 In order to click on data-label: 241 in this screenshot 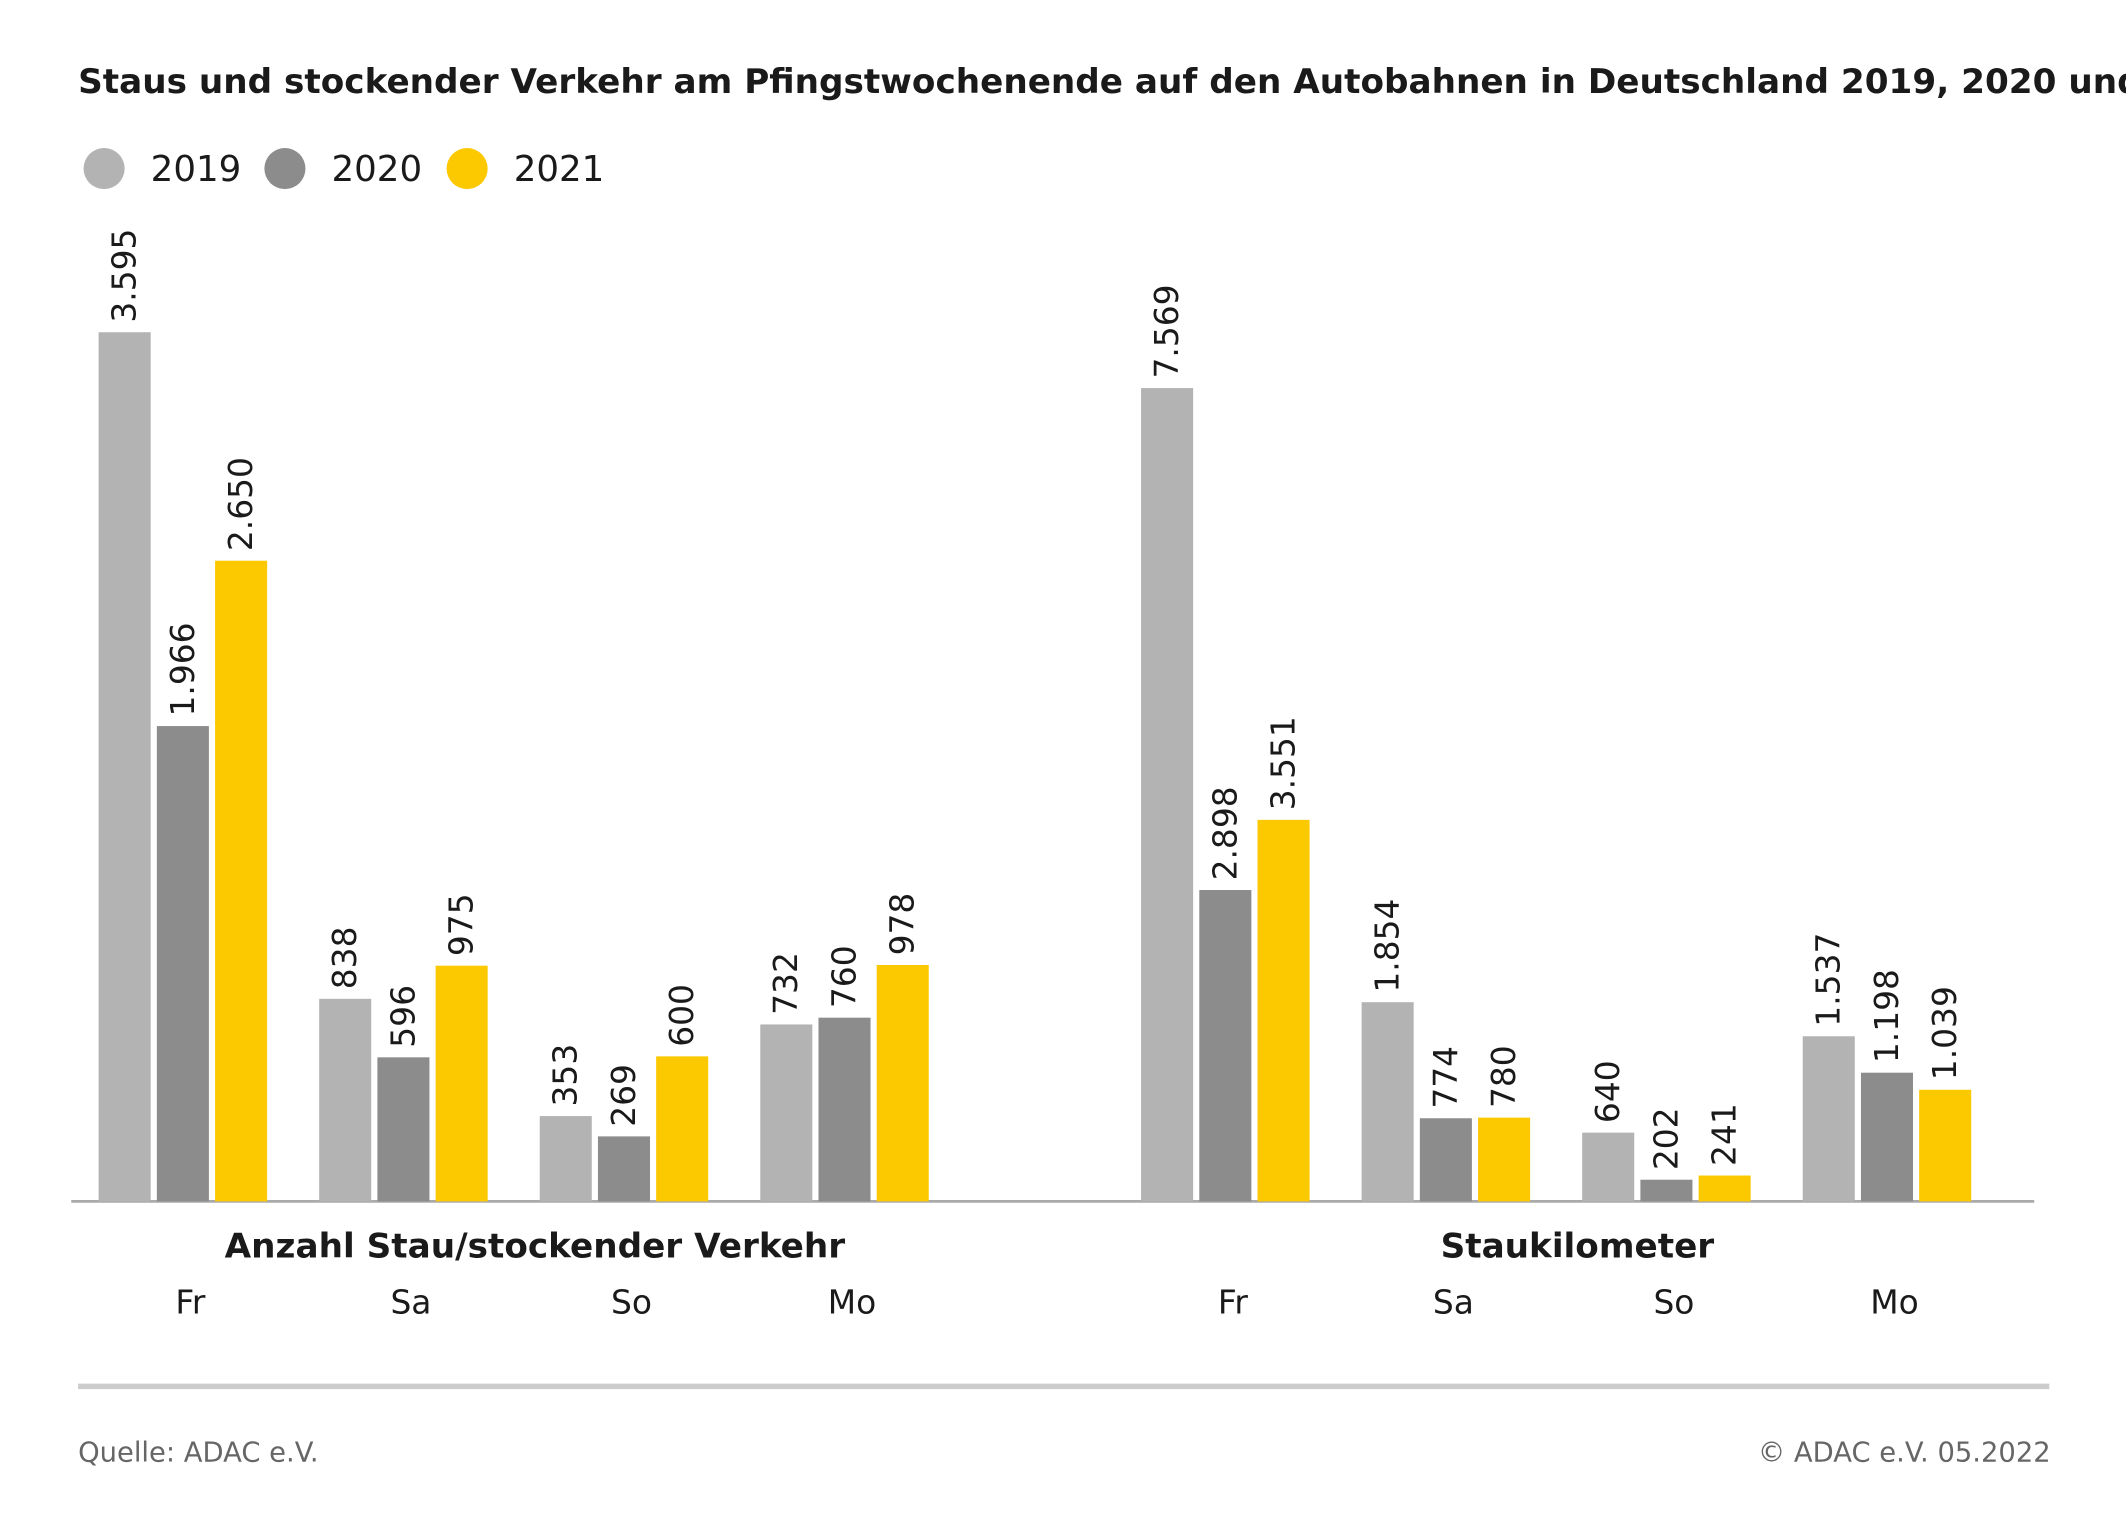, I will do `click(1724, 1134)`.